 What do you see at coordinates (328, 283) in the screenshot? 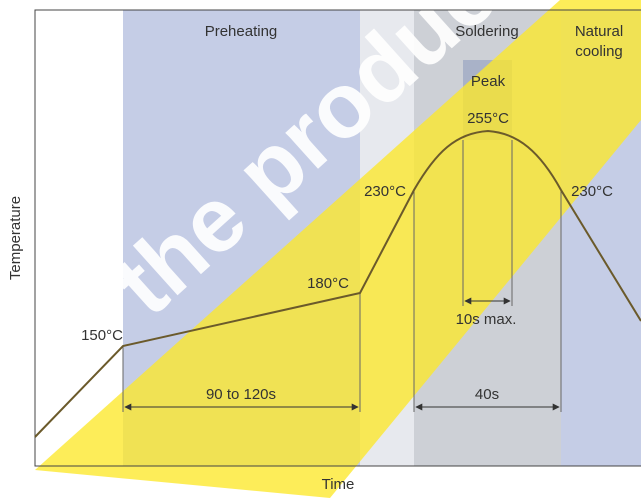
I see `temp-label-180: 180°C` at bounding box center [328, 283].